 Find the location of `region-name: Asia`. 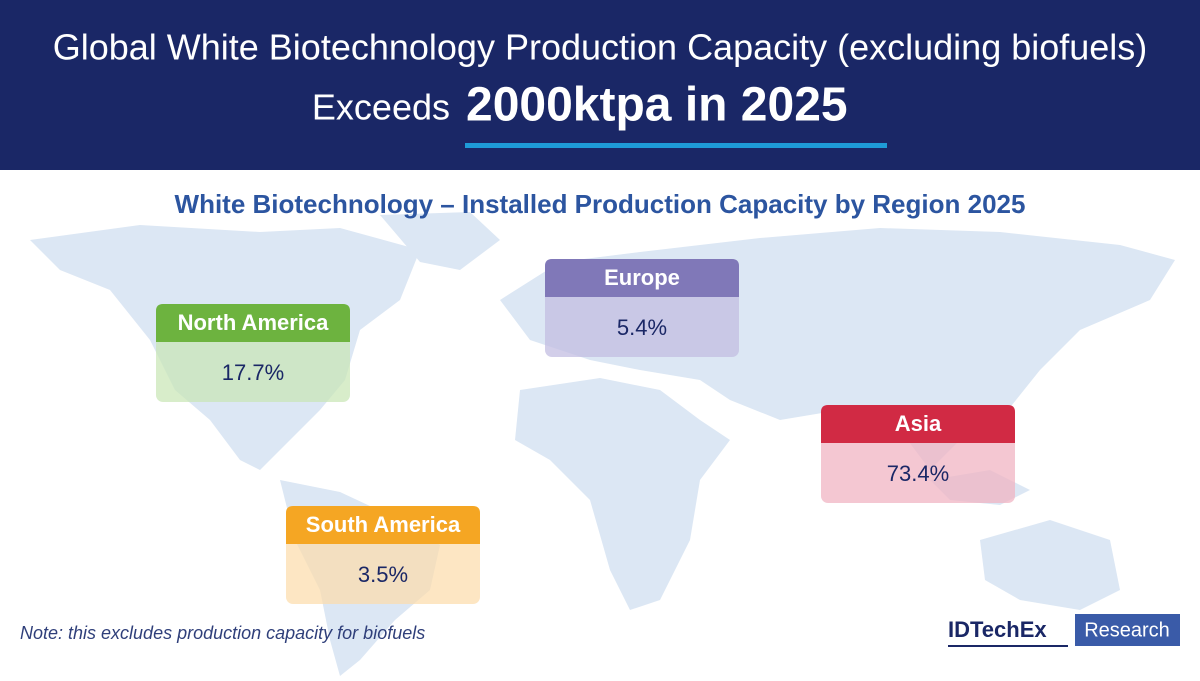

region-name: Asia is located at coordinates (918, 423).